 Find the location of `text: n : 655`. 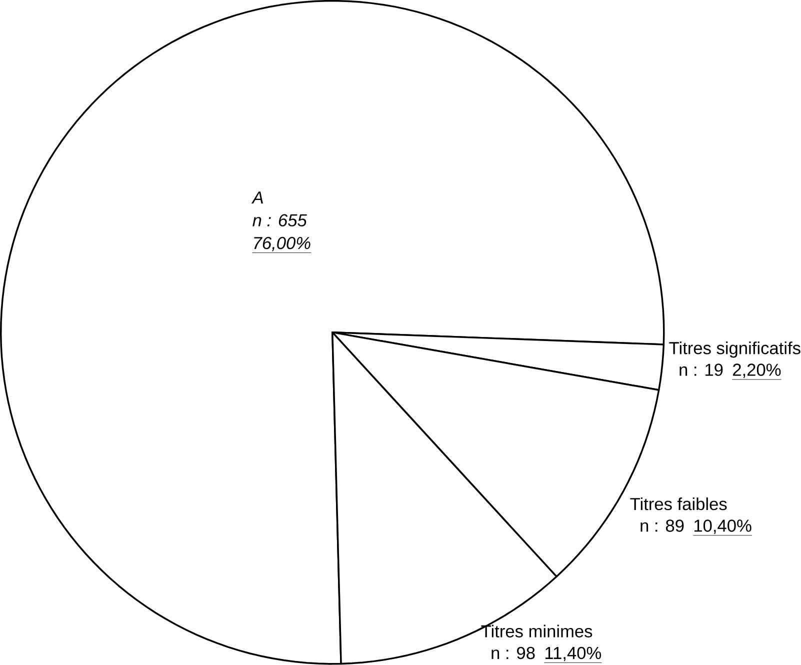

text: n : 655 is located at coordinates (279, 220).